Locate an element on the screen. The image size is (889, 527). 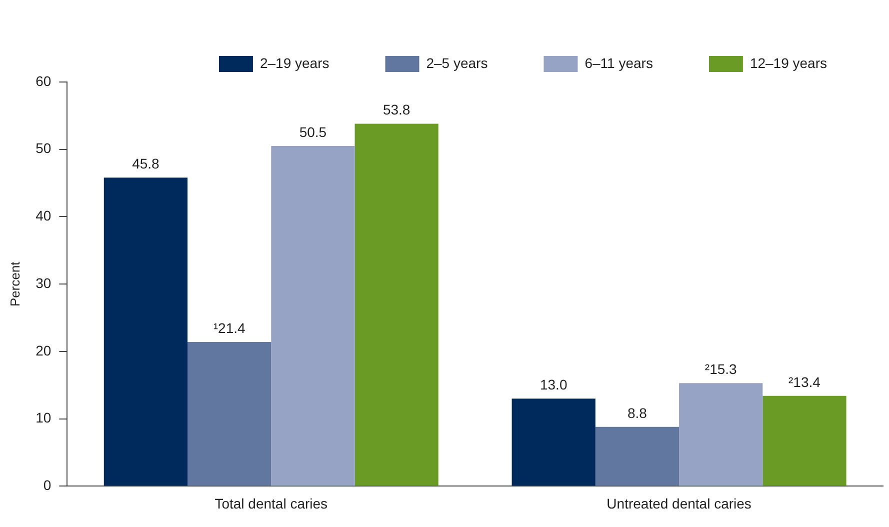
data-label: ¹21.4 is located at coordinates (229, 328).